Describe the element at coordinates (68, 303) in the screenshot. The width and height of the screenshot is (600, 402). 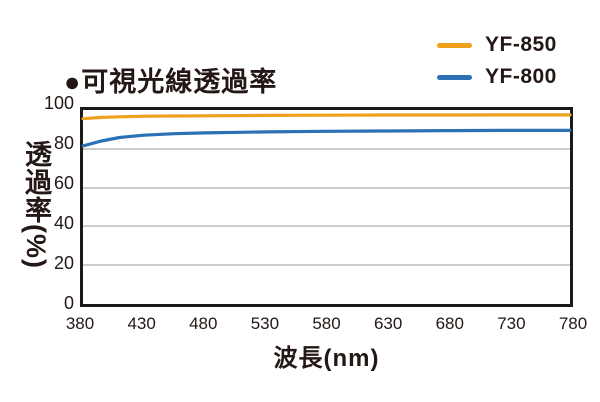
I see `y-tick-label: 0` at that location.